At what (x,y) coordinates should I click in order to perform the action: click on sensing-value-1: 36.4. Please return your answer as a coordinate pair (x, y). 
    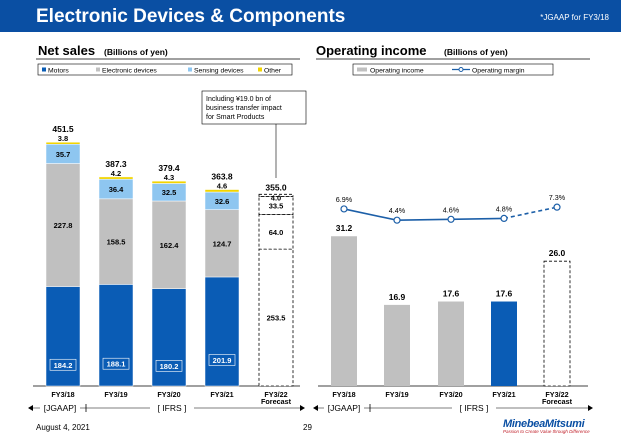
    Looking at the image, I should click on (116, 189).